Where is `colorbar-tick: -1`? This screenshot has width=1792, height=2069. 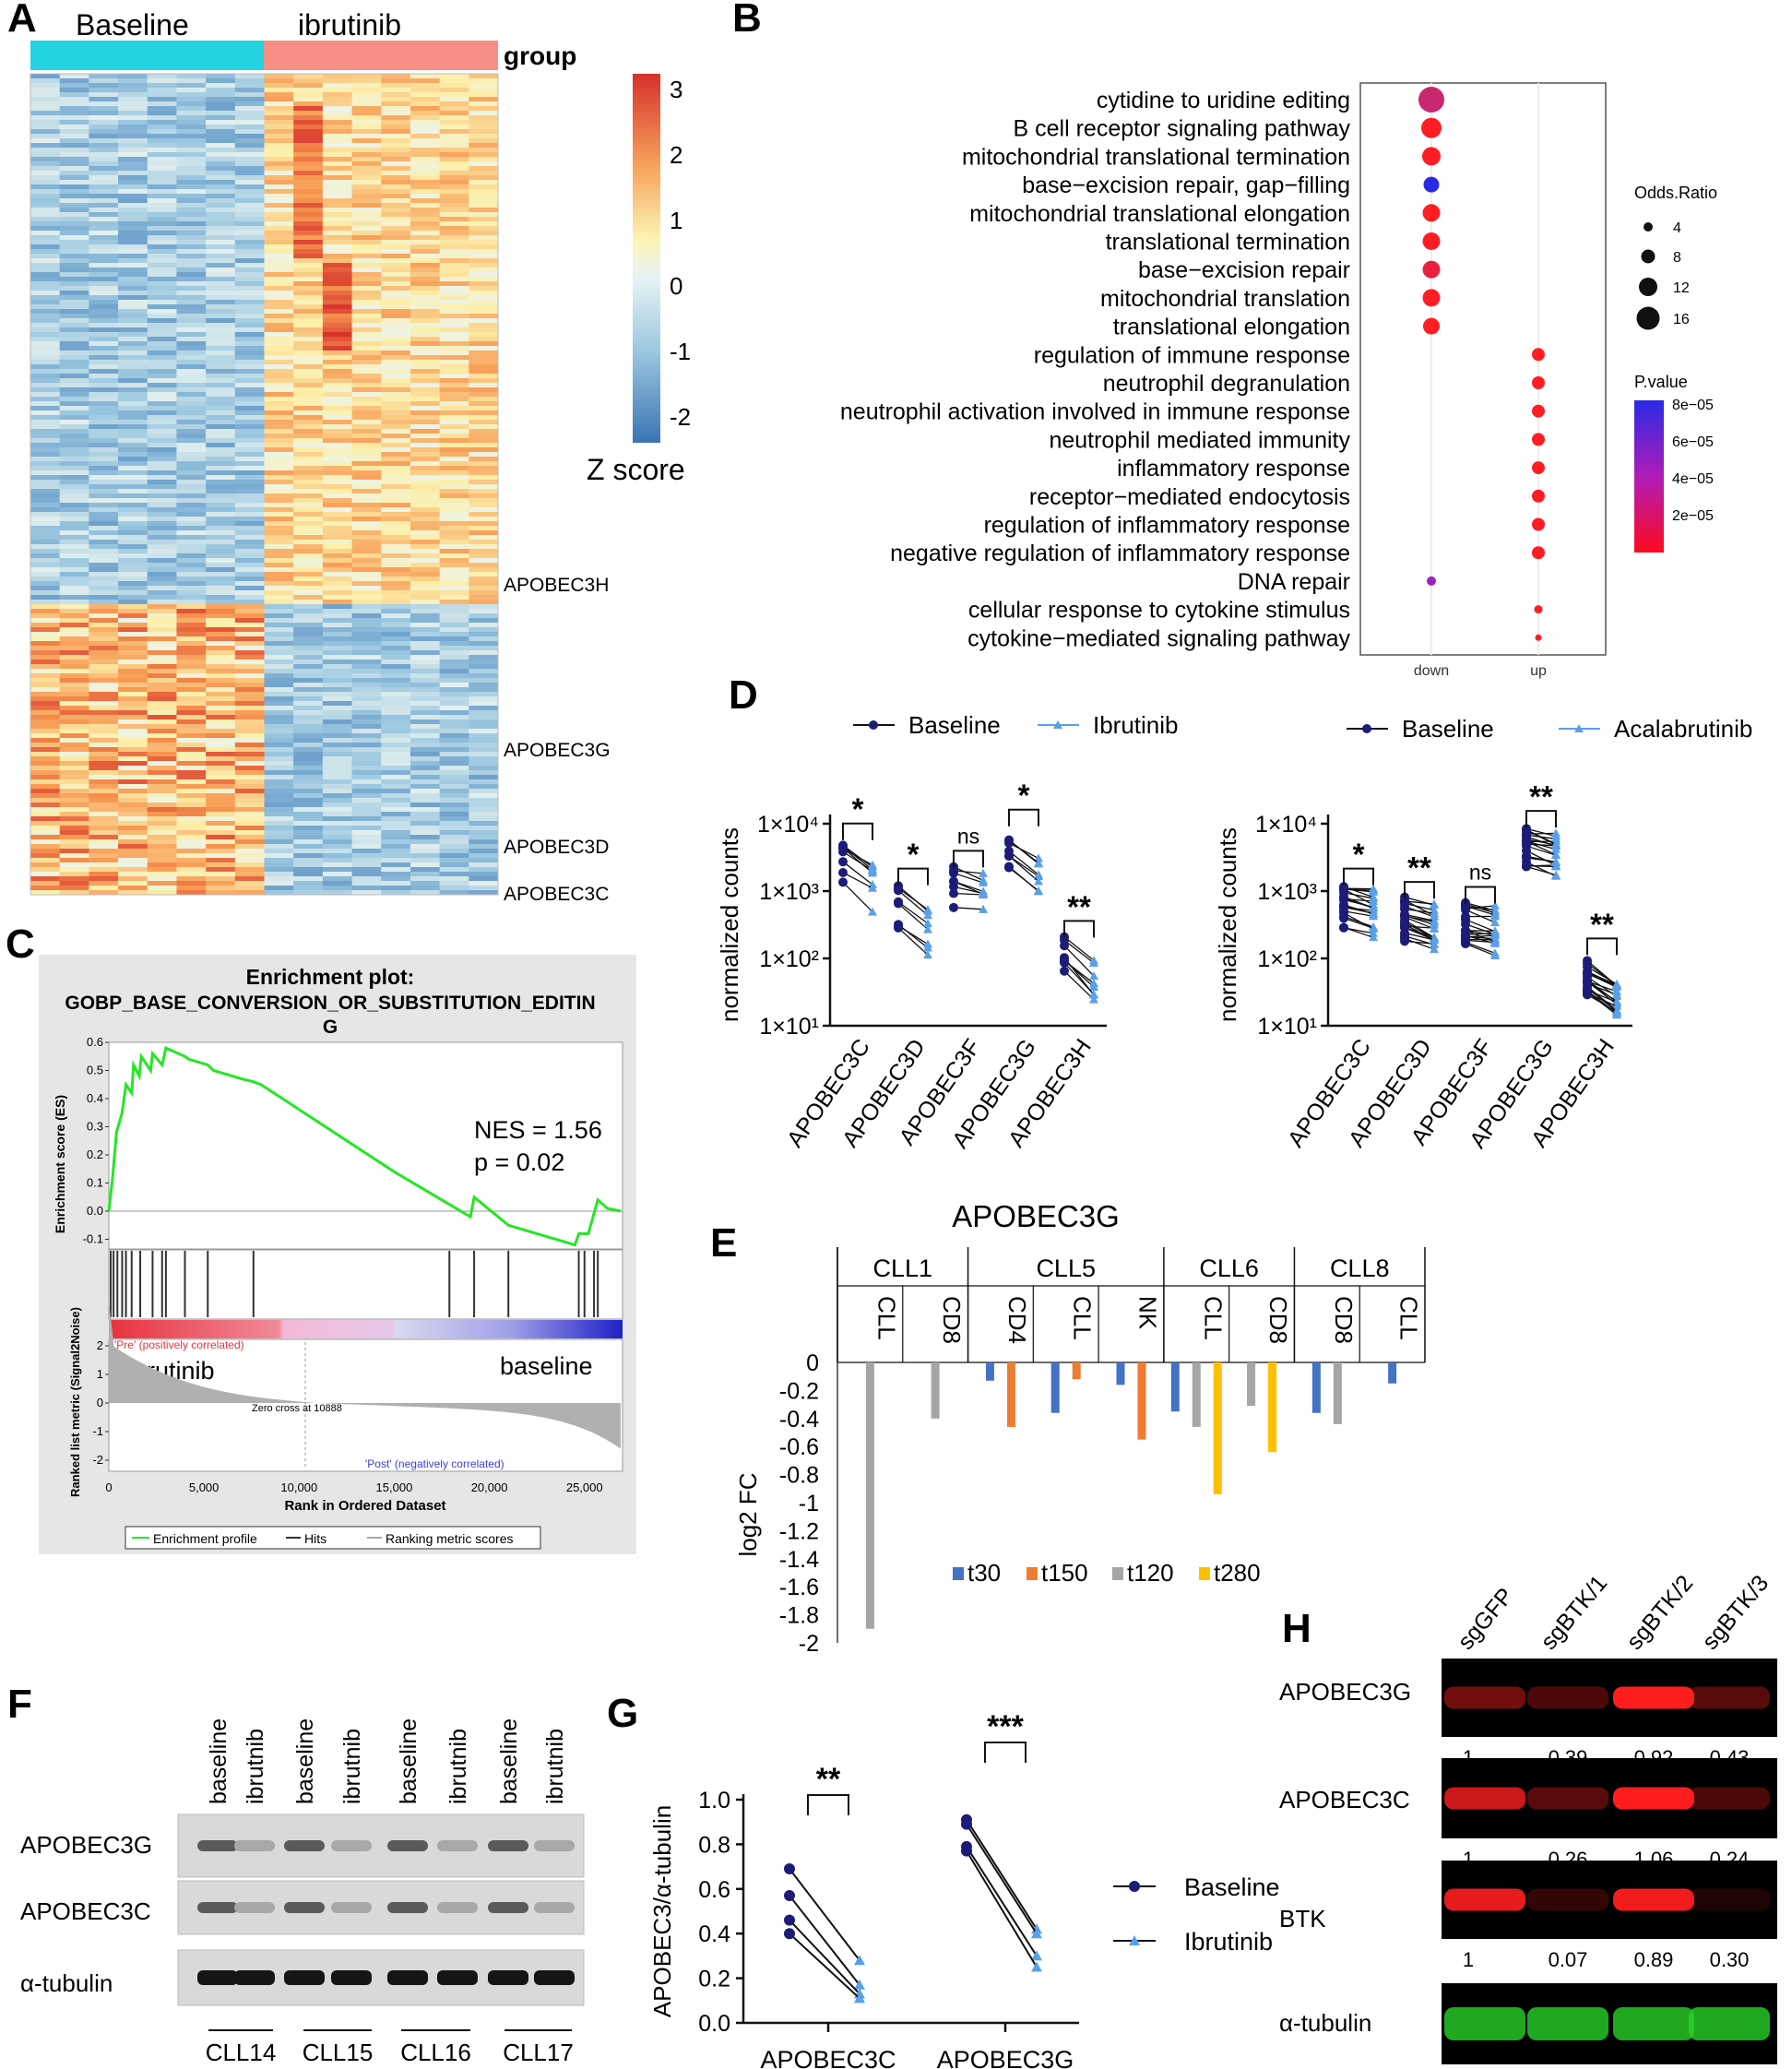 colorbar-tick: -1 is located at coordinates (680, 351).